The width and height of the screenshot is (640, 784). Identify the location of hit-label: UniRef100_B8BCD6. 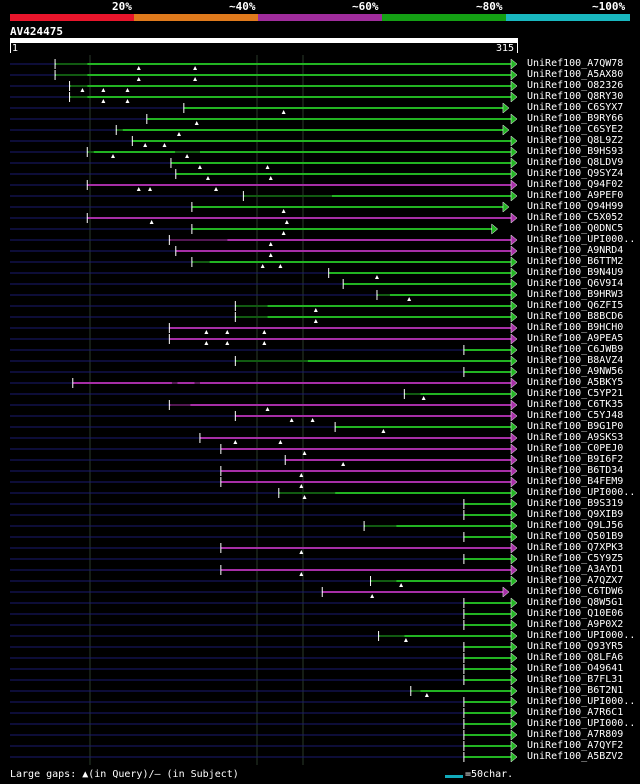
(575, 316).